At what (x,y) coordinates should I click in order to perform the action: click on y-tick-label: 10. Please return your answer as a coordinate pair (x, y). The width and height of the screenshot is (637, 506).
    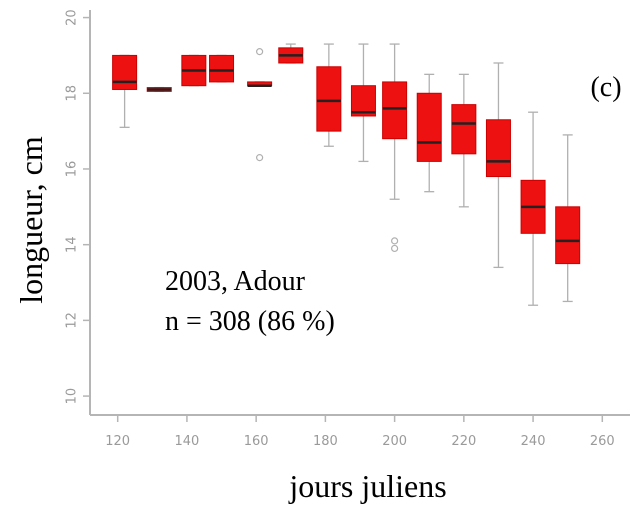
    Looking at the image, I should click on (72, 396).